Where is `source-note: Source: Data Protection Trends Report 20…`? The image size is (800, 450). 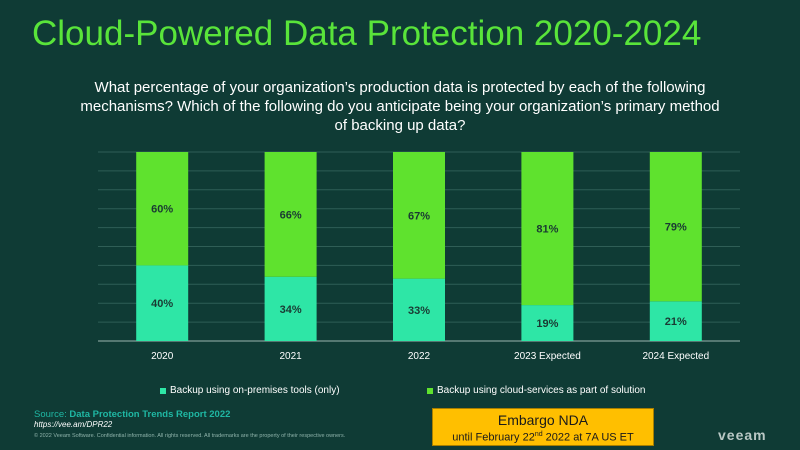
source-note: Source: Data Protection Trends Report 20… is located at coordinates (132, 414).